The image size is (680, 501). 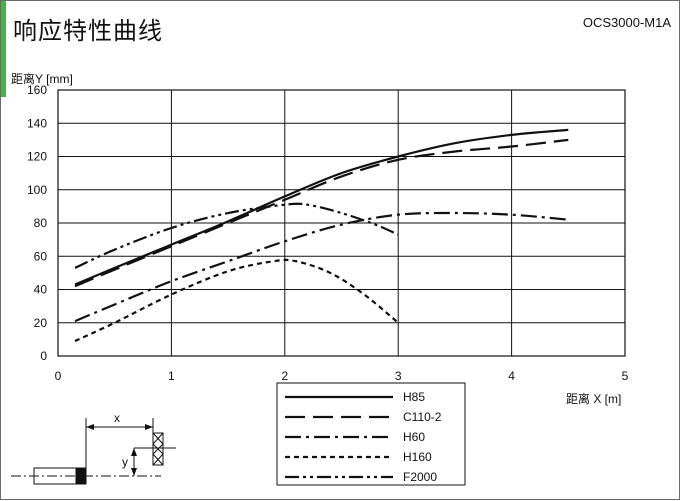 What do you see at coordinates (41, 323) in the screenshot?
I see `y-tick-label: 20` at bounding box center [41, 323].